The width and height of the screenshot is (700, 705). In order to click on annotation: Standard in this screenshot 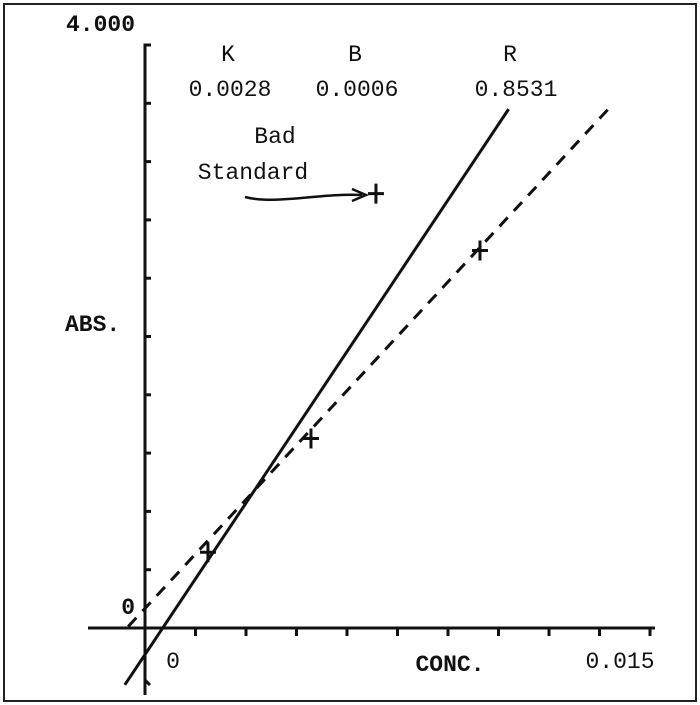, I will do `click(253, 173)`.